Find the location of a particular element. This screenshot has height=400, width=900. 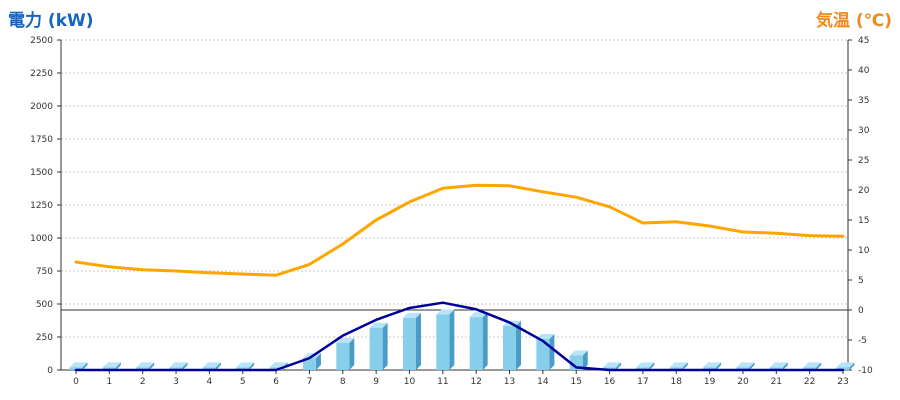

right-tick-label: 20 is located at coordinates (864, 191).